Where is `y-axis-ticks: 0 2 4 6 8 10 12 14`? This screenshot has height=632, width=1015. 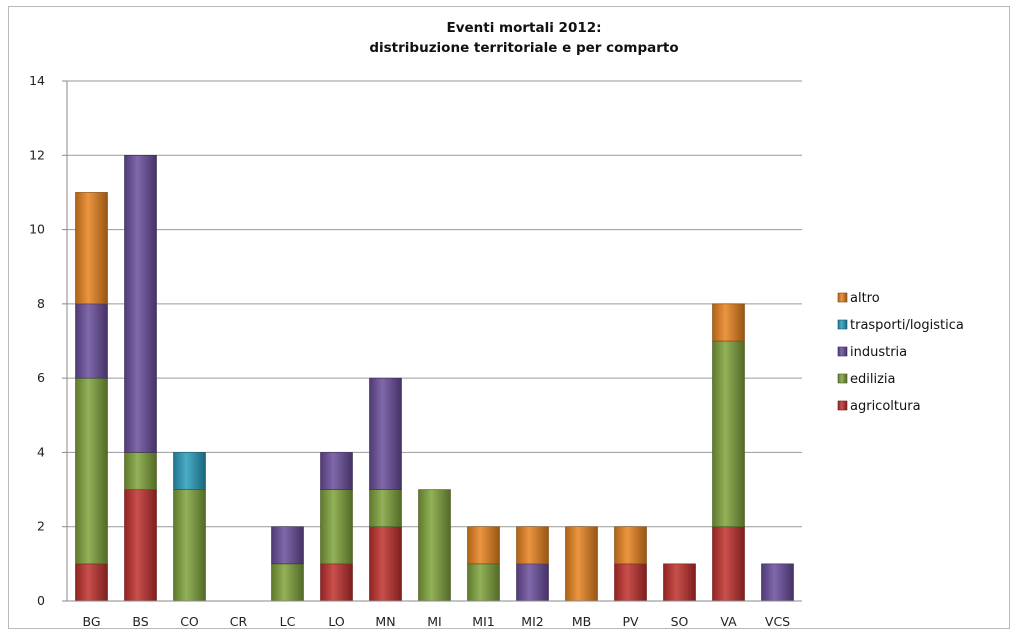 y-axis-ticks: 0 2 4 6 8 10 12 14 is located at coordinates (37, 340).